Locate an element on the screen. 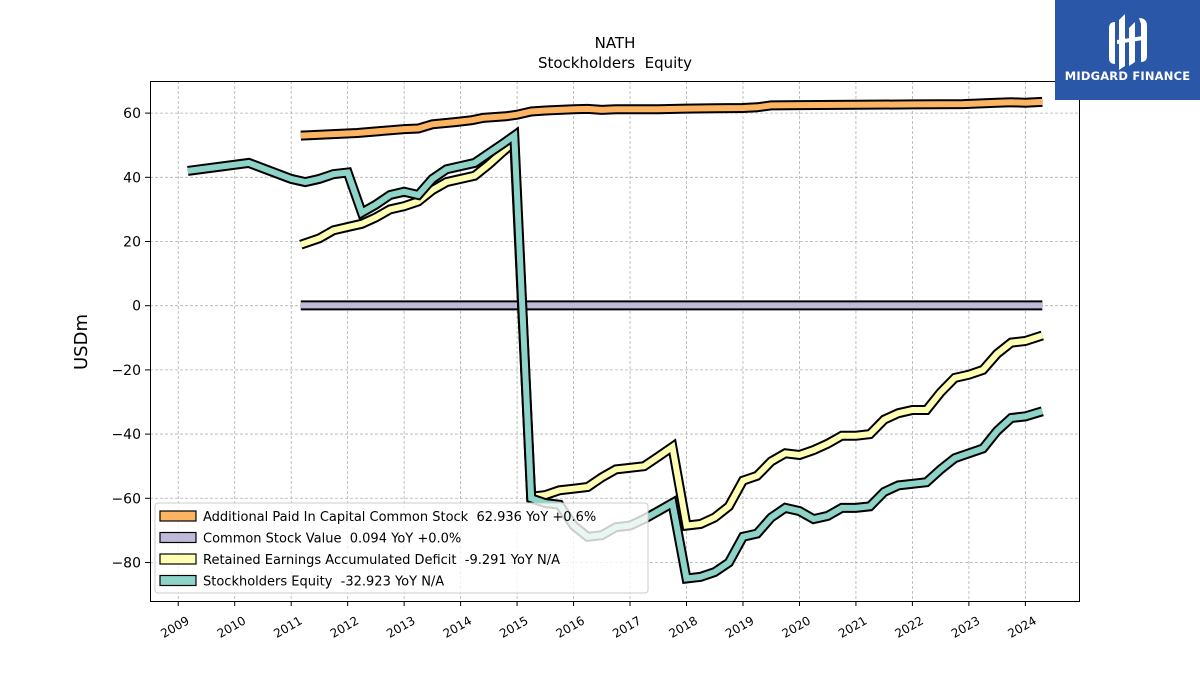 This screenshot has width=1200, height=675. x-tick-label: 2018 is located at coordinates (683, 626).